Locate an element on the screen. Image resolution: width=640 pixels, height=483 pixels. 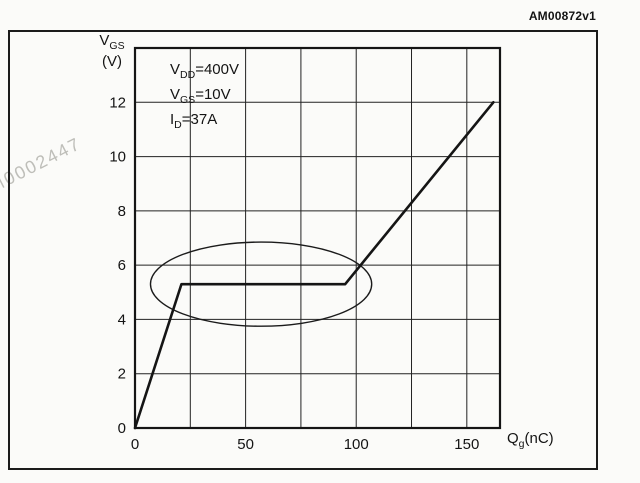
y-tick-label: 0 is located at coordinates (122, 428).